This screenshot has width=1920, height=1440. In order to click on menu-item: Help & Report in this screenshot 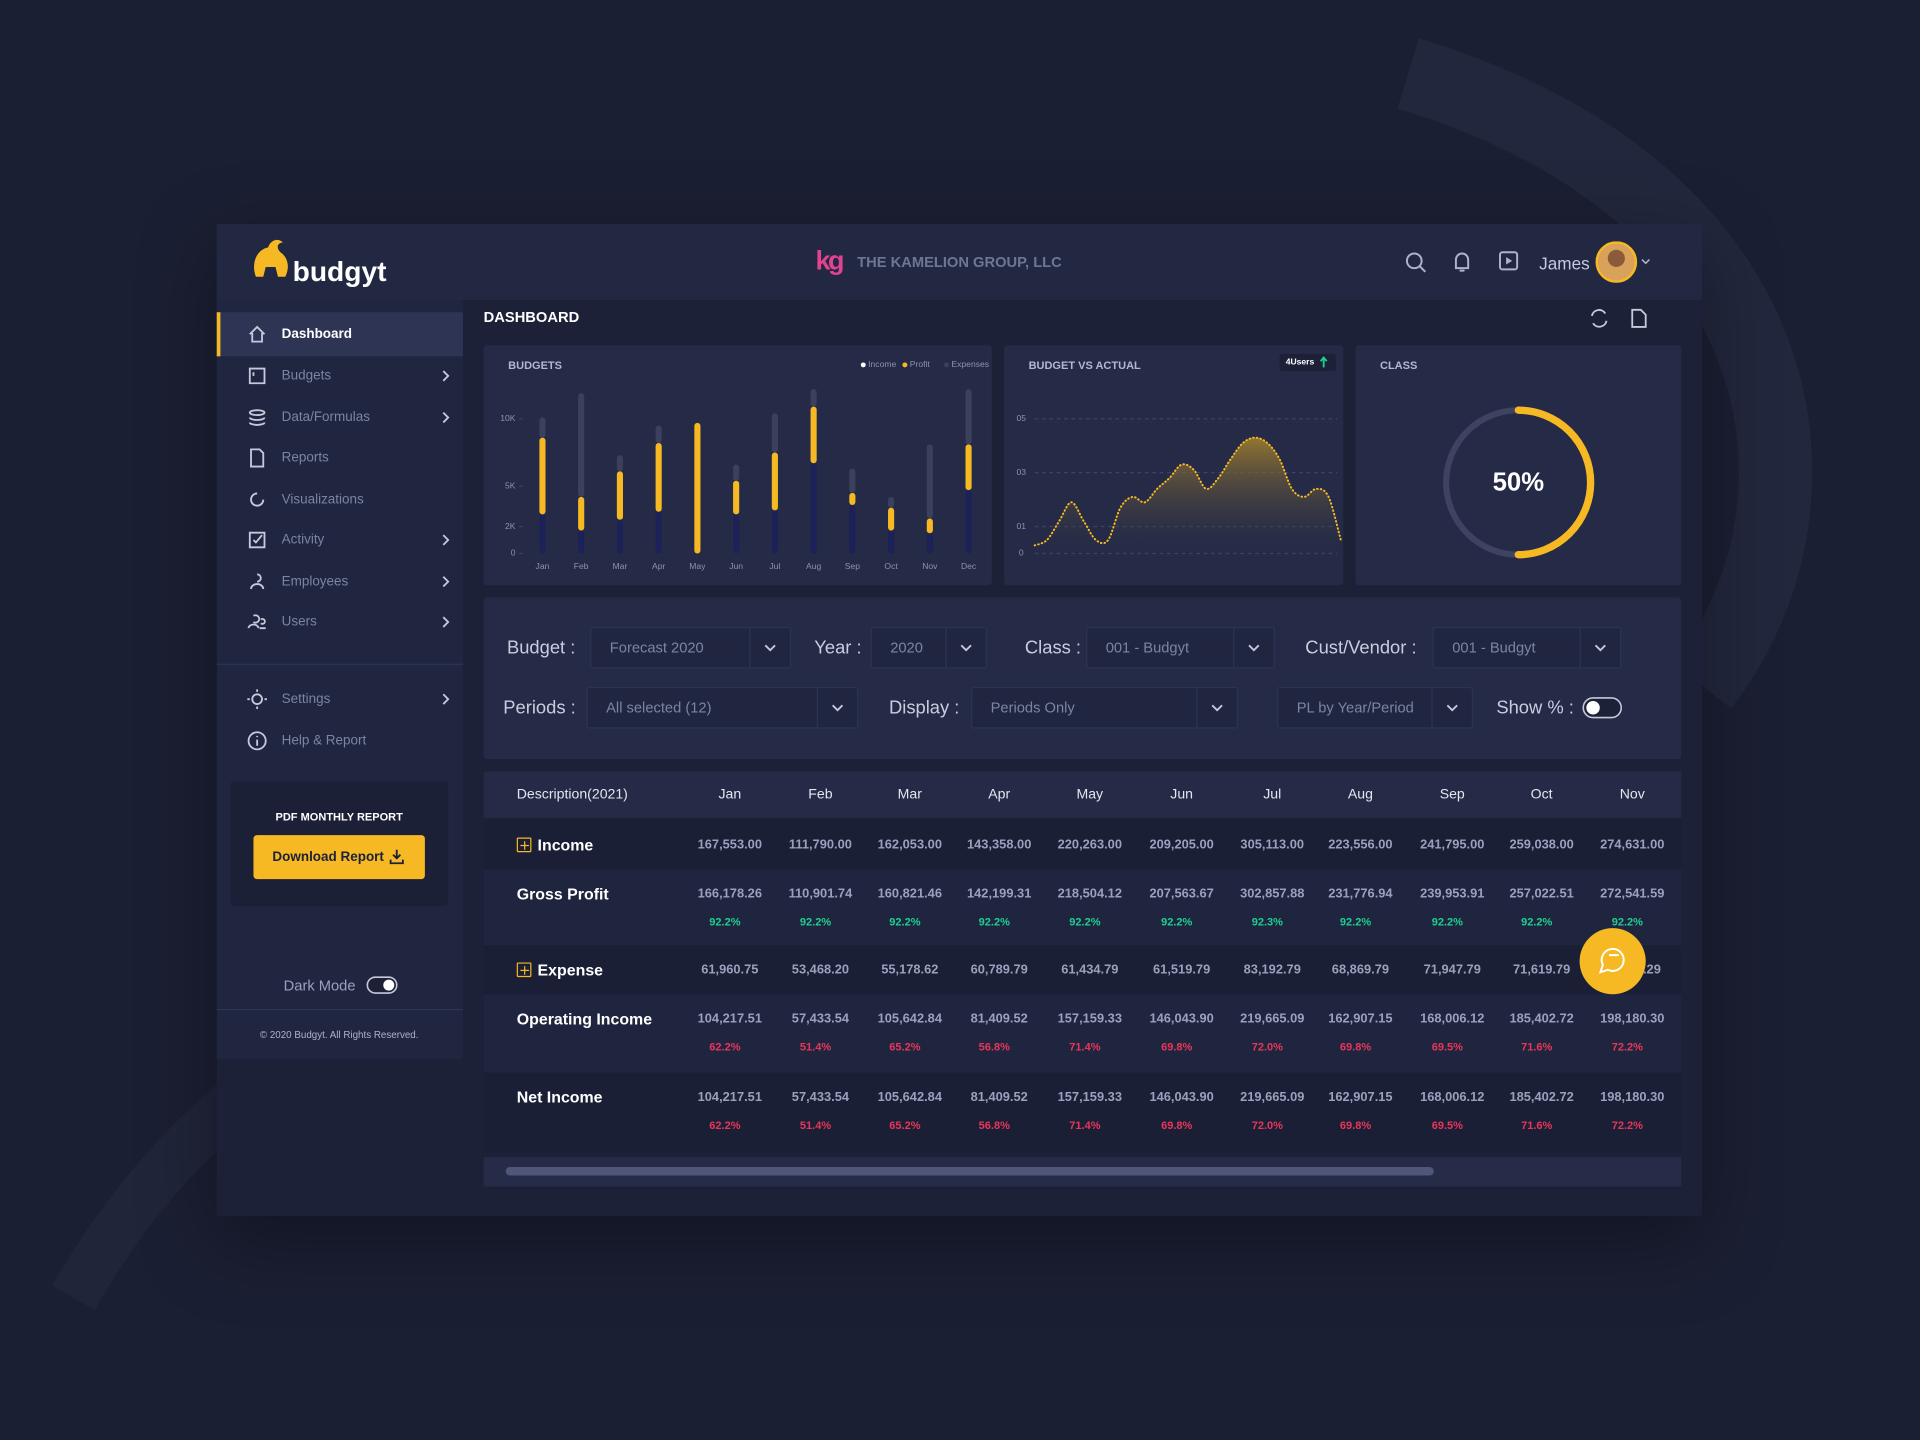, I will do `click(324, 741)`.